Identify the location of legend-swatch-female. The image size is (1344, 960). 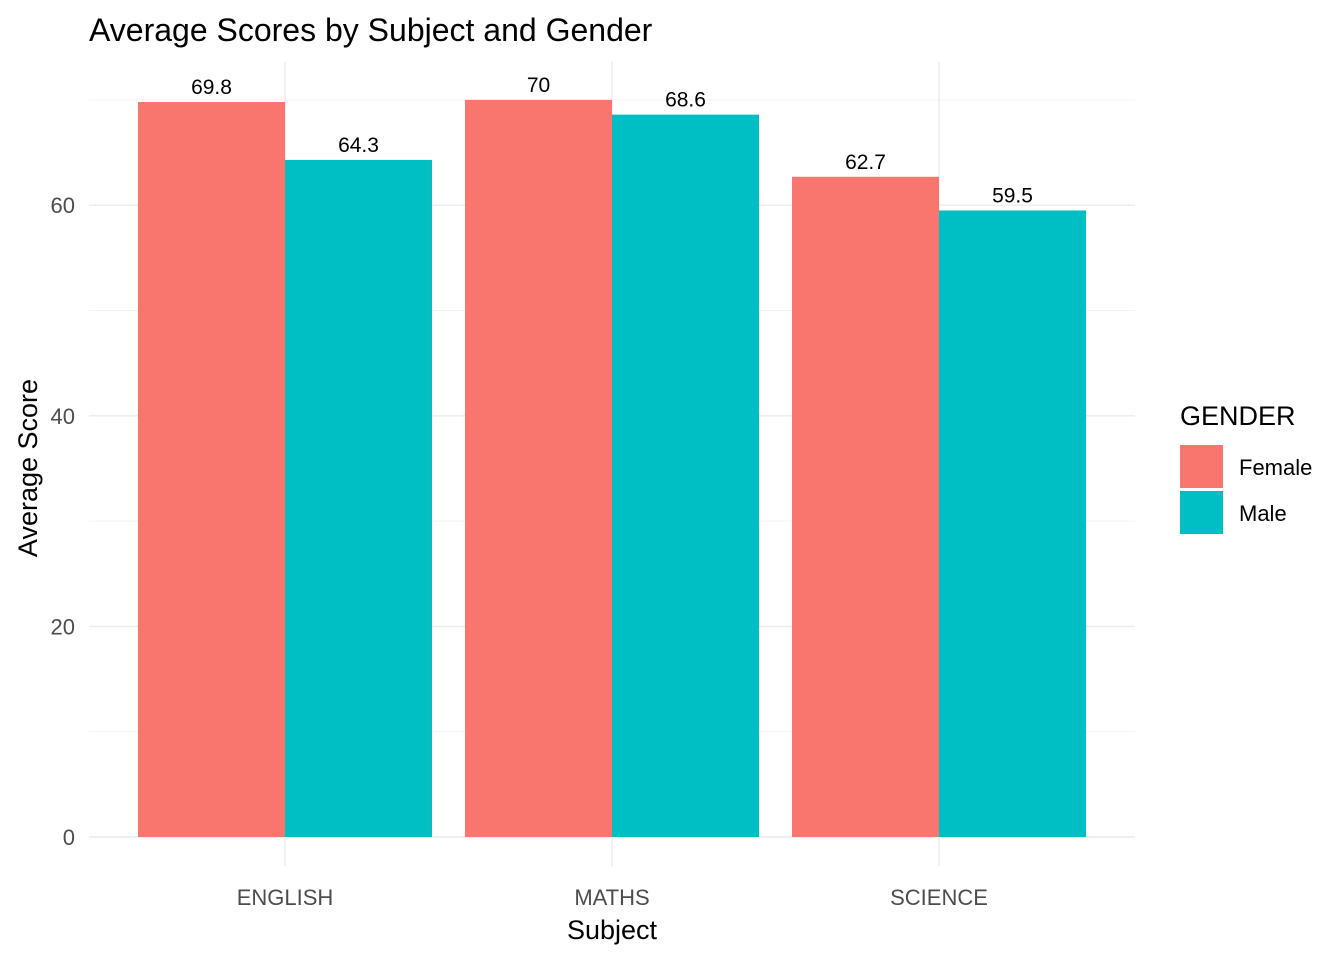
(1201, 466).